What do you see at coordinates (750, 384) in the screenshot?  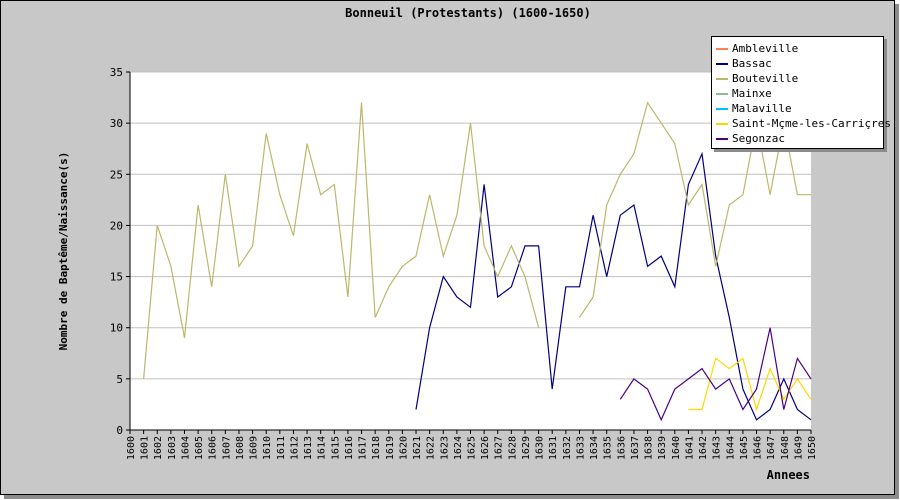 I see `series-line-saint-m-me-les-carri-res` at bounding box center [750, 384].